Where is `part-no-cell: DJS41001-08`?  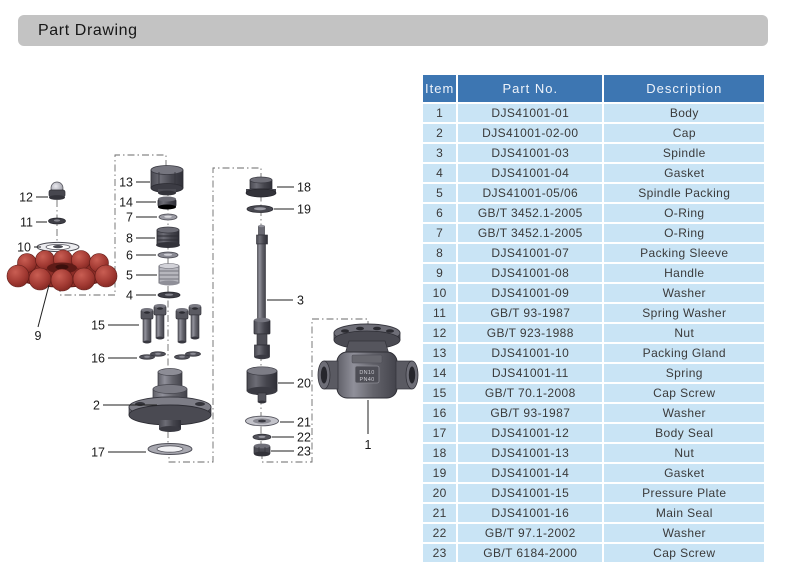
part-no-cell: DJS41001-08 is located at coordinates (530, 273).